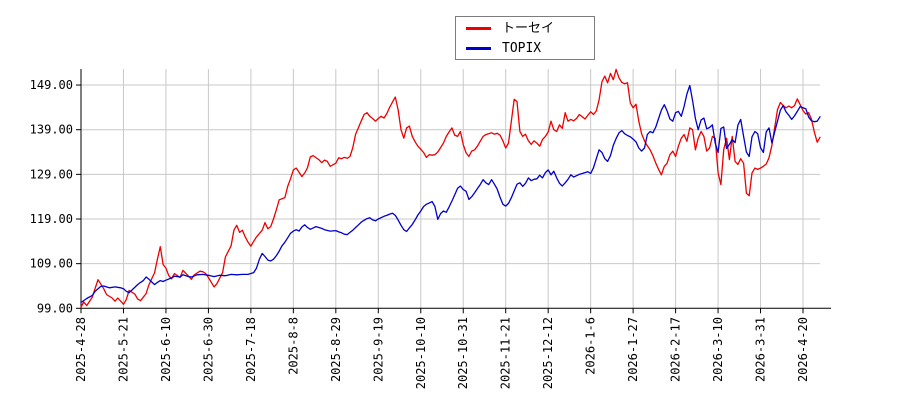  What do you see at coordinates (251, 349) in the screenshot?
I see `x-axis-label: 2025-7-18` at bounding box center [251, 349].